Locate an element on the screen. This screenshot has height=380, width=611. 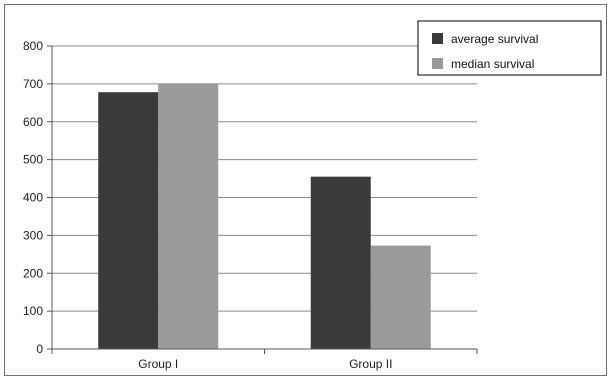
bar-average-survival-group-ii is located at coordinates (340, 262).